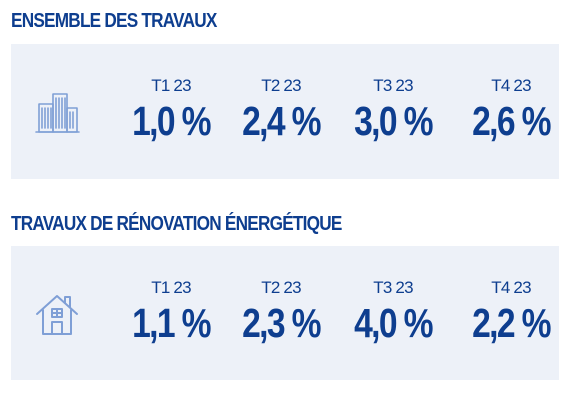 The image size is (570, 400). Describe the element at coordinates (171, 323) in the screenshot. I see `stat-value: 1,1 %` at that location.